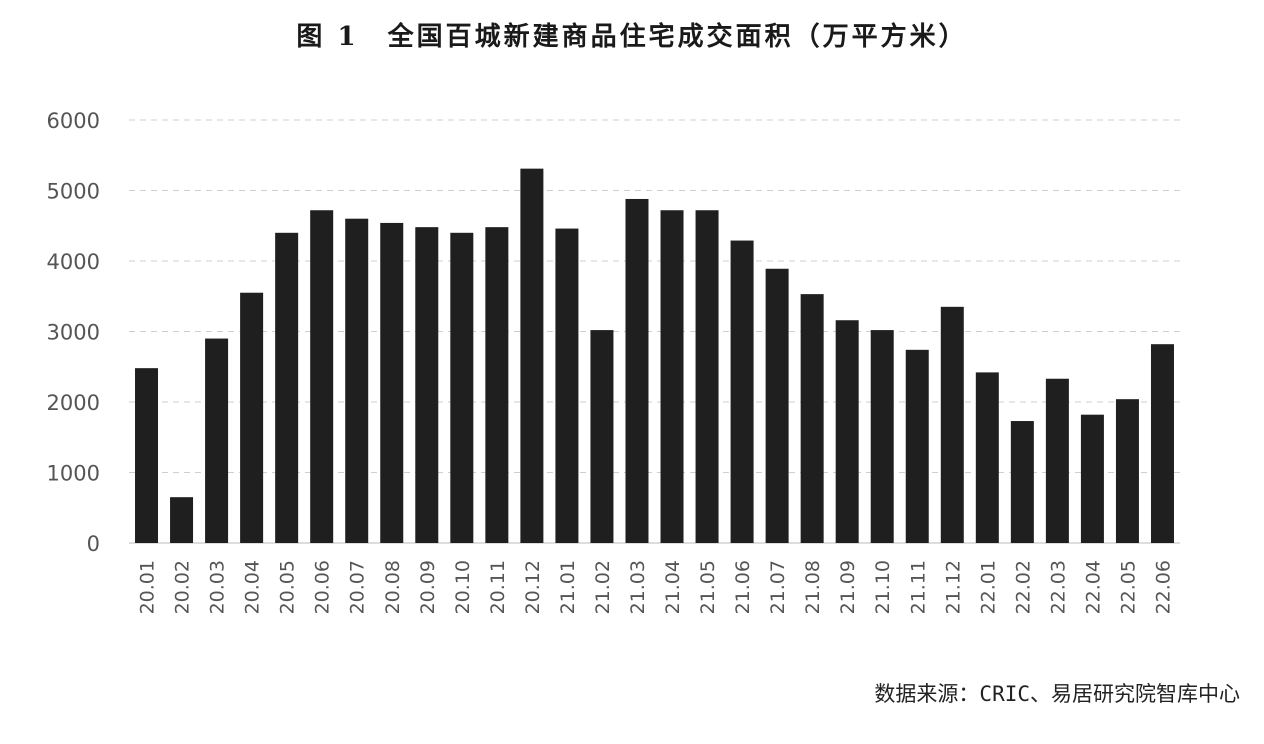 The height and width of the screenshot is (744, 1264). Describe the element at coordinates (73, 262) in the screenshot. I see `y-tick-label: 4000` at that location.